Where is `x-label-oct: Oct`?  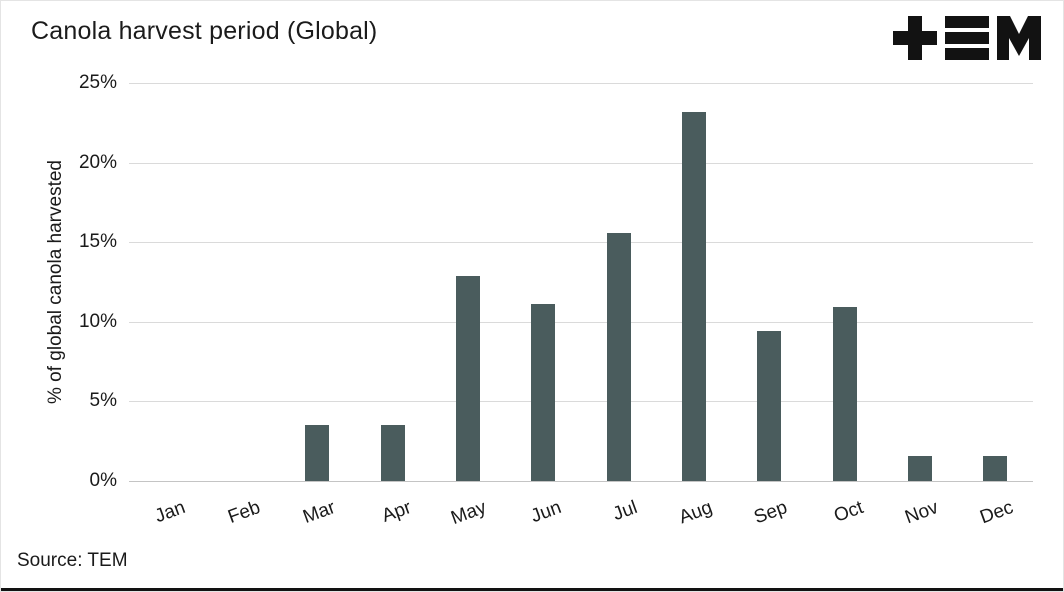
x-label-oct: Oct is located at coordinates (848, 512).